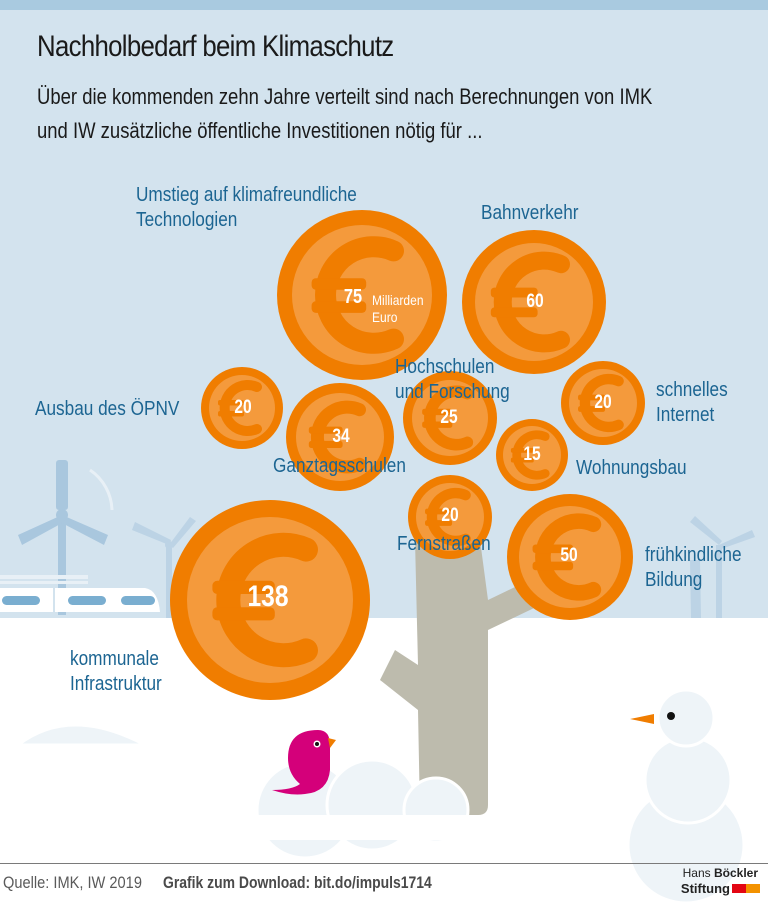 Image resolution: width=768 pixels, height=902 pixels. I want to click on label-hochschulen: Hochschulen und Forschung, so click(452, 380).